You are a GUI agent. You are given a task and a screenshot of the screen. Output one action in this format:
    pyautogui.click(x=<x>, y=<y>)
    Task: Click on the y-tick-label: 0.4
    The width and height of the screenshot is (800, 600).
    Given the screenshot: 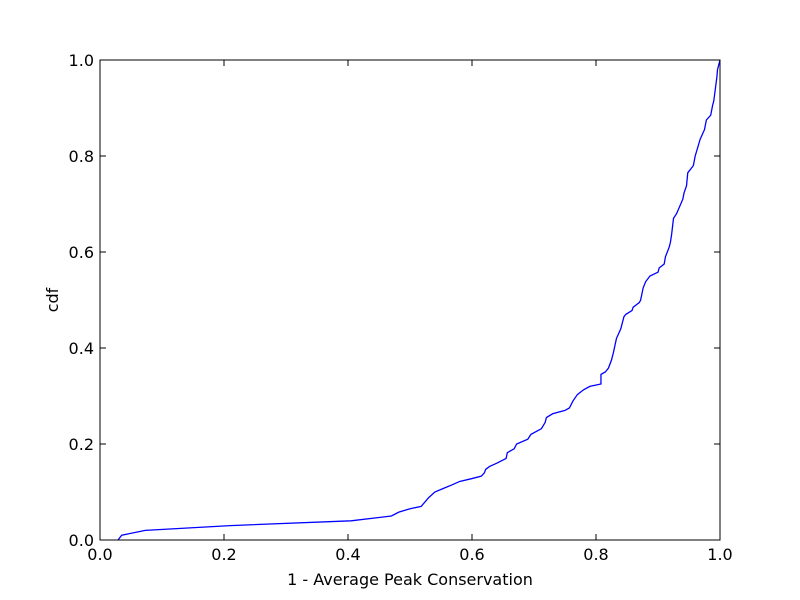 What is the action you would take?
    pyautogui.click(x=81, y=348)
    